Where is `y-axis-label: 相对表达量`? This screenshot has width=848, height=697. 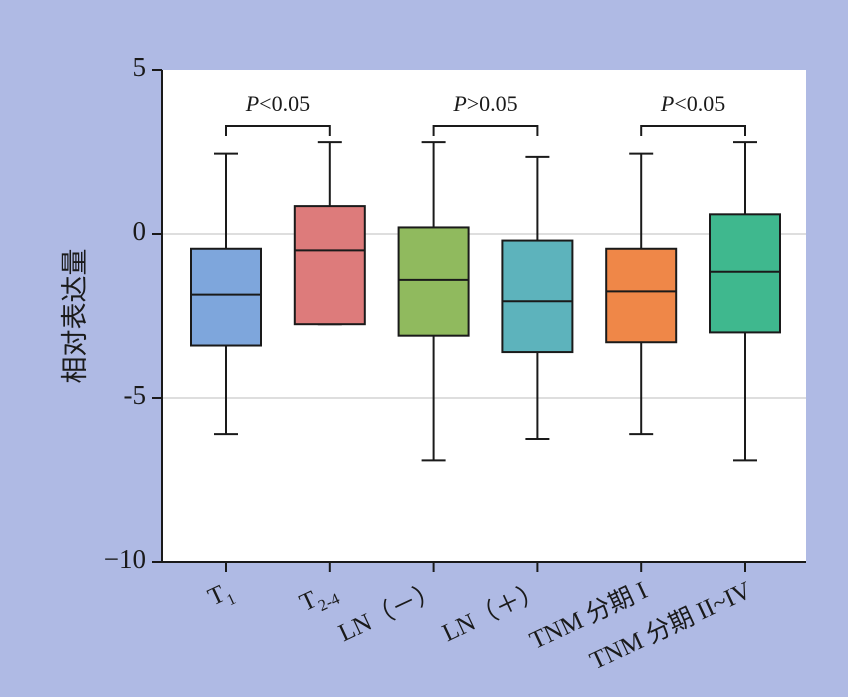 y-axis-label: 相对表达量 is located at coordinates (75, 316).